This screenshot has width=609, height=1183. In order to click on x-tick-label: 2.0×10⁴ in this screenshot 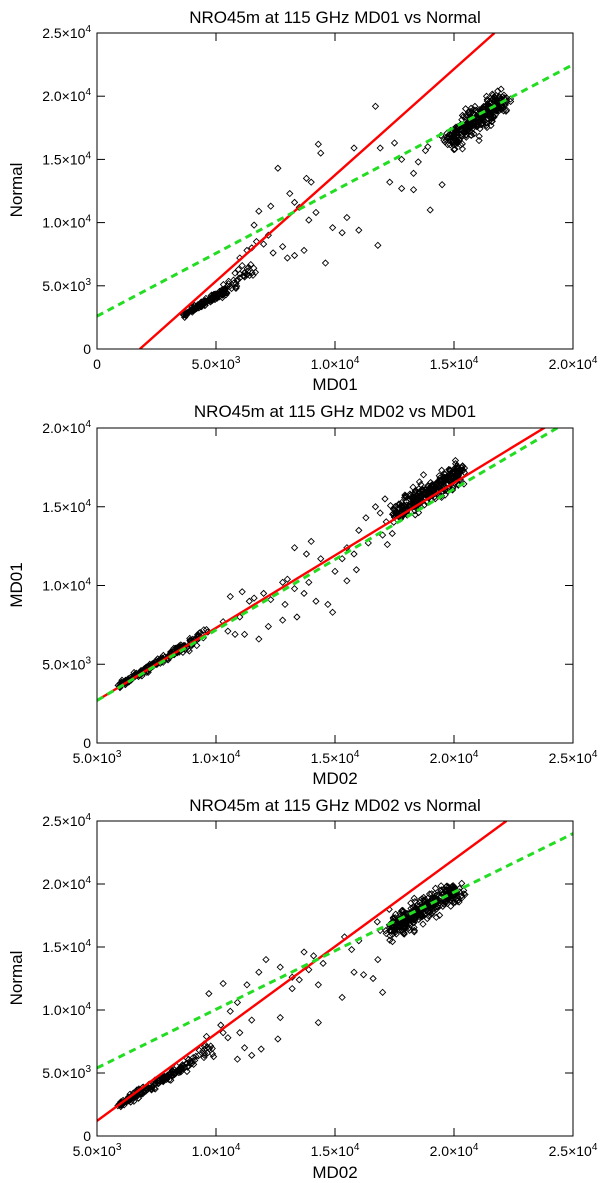, I will do `click(454, 757)`.